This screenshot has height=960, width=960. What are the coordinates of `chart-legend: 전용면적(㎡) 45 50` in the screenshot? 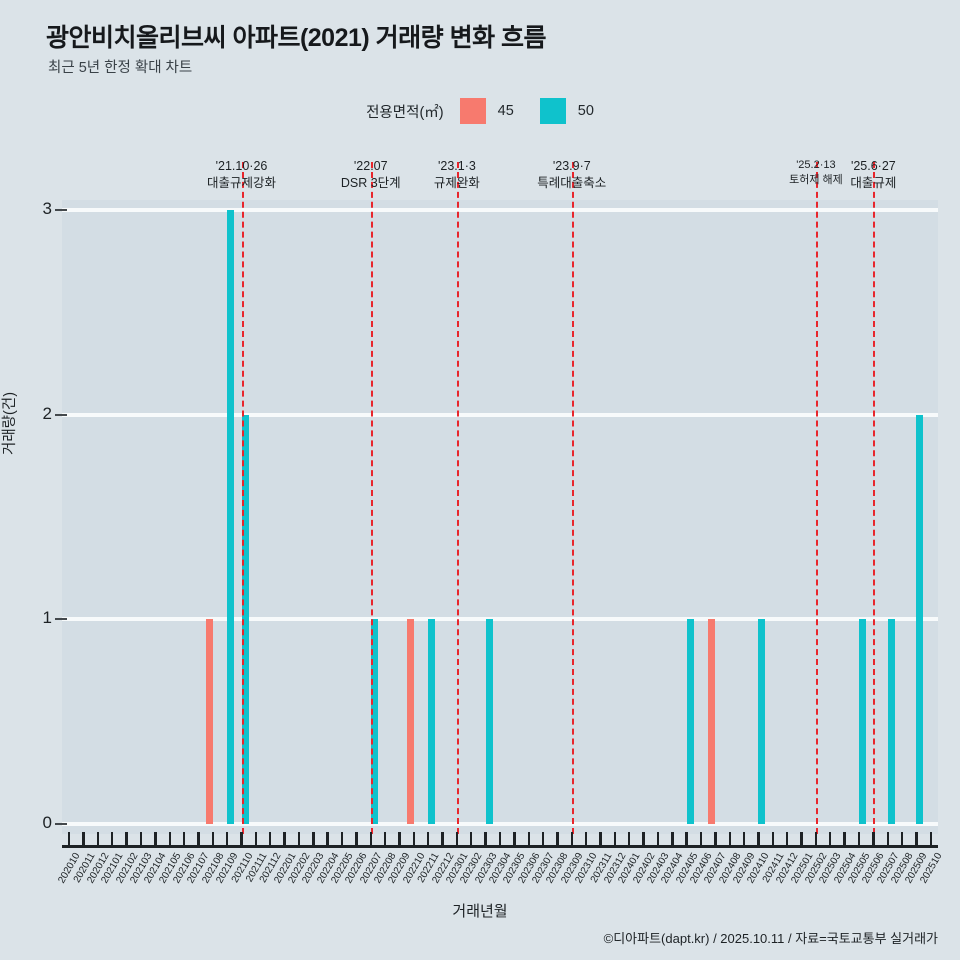 It's located at (480, 111).